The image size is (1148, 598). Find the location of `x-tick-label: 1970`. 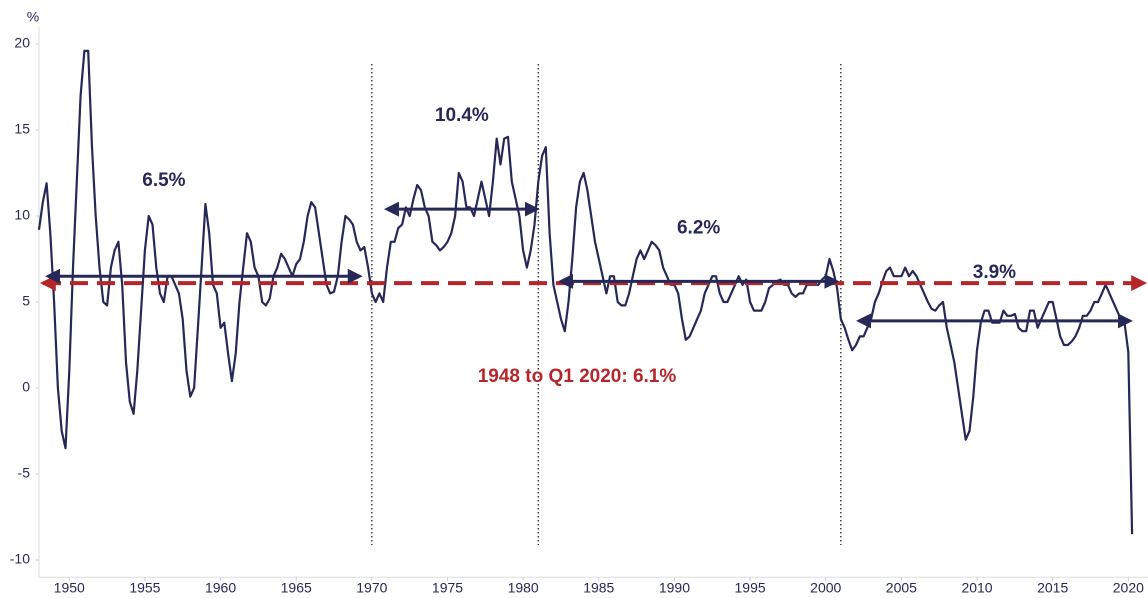

x-tick-label: 1970 is located at coordinates (371, 588).